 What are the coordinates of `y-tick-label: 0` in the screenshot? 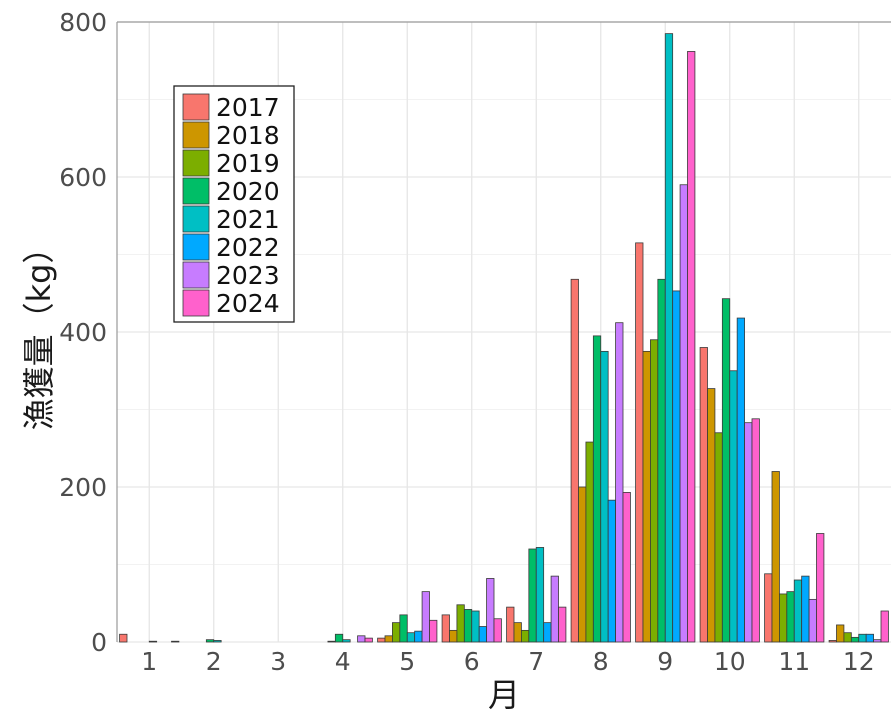 It's located at (99, 642).